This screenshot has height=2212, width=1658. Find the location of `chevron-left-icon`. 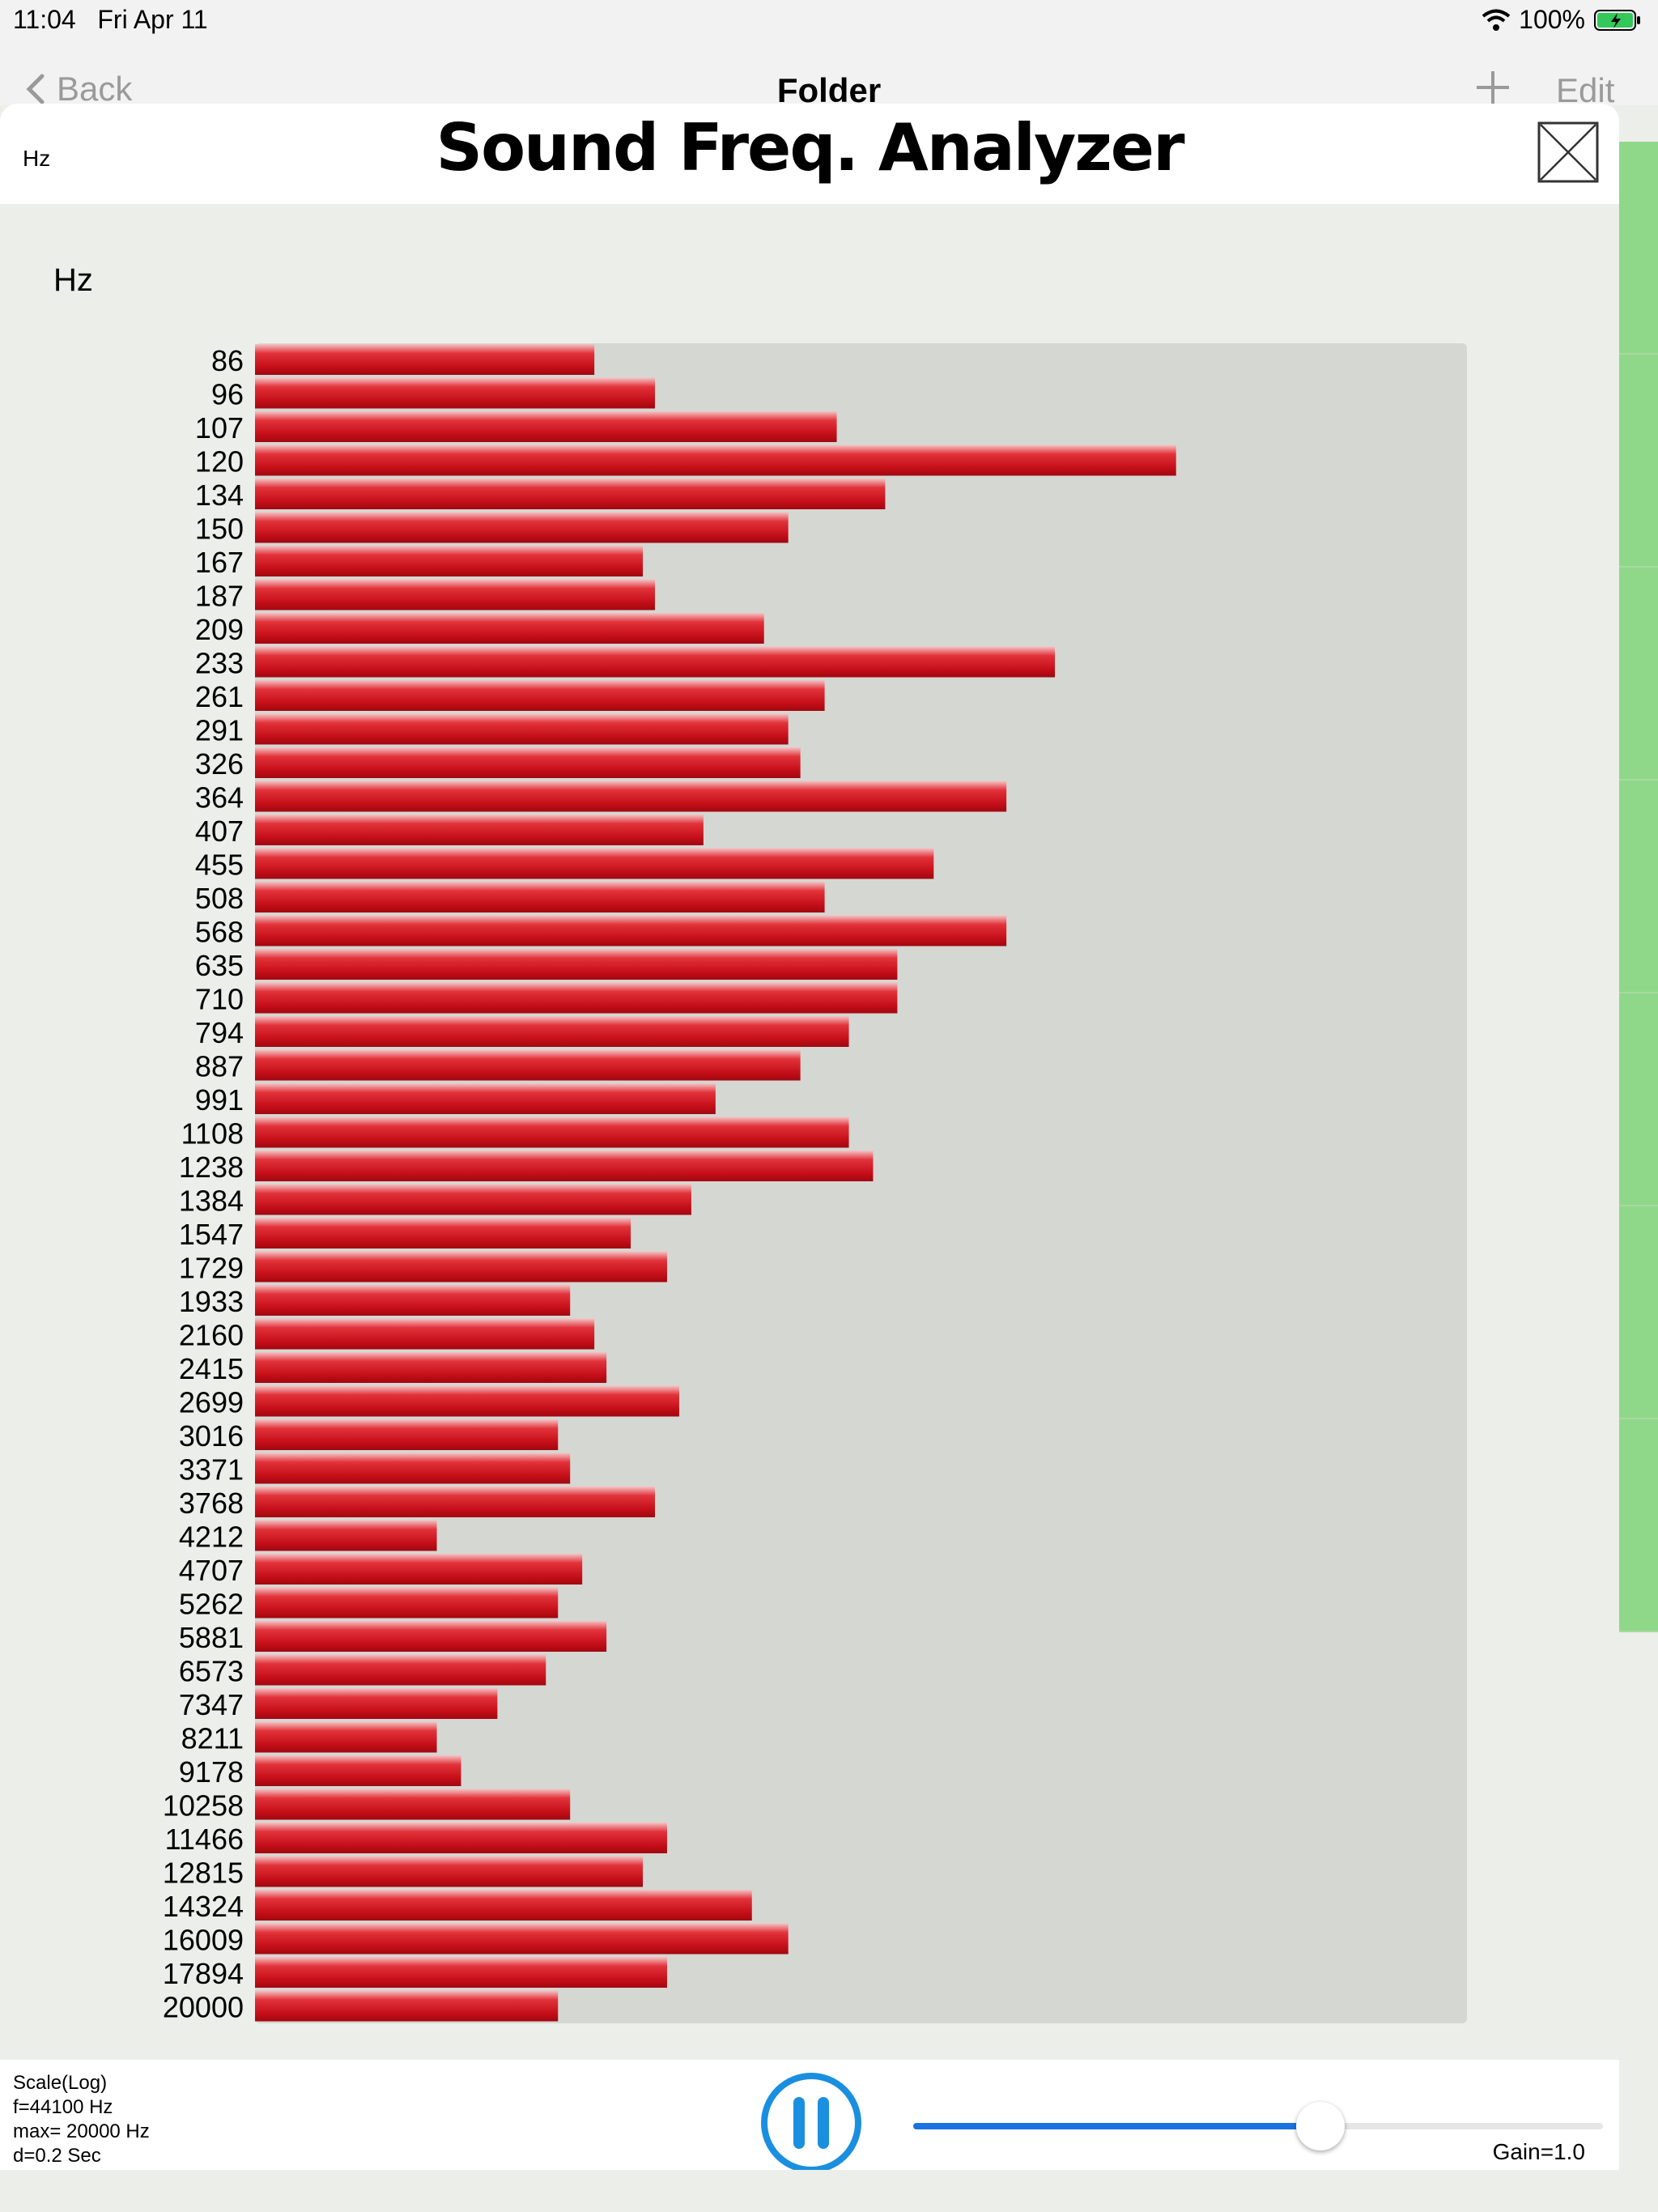

chevron-left-icon is located at coordinates (35, 89).